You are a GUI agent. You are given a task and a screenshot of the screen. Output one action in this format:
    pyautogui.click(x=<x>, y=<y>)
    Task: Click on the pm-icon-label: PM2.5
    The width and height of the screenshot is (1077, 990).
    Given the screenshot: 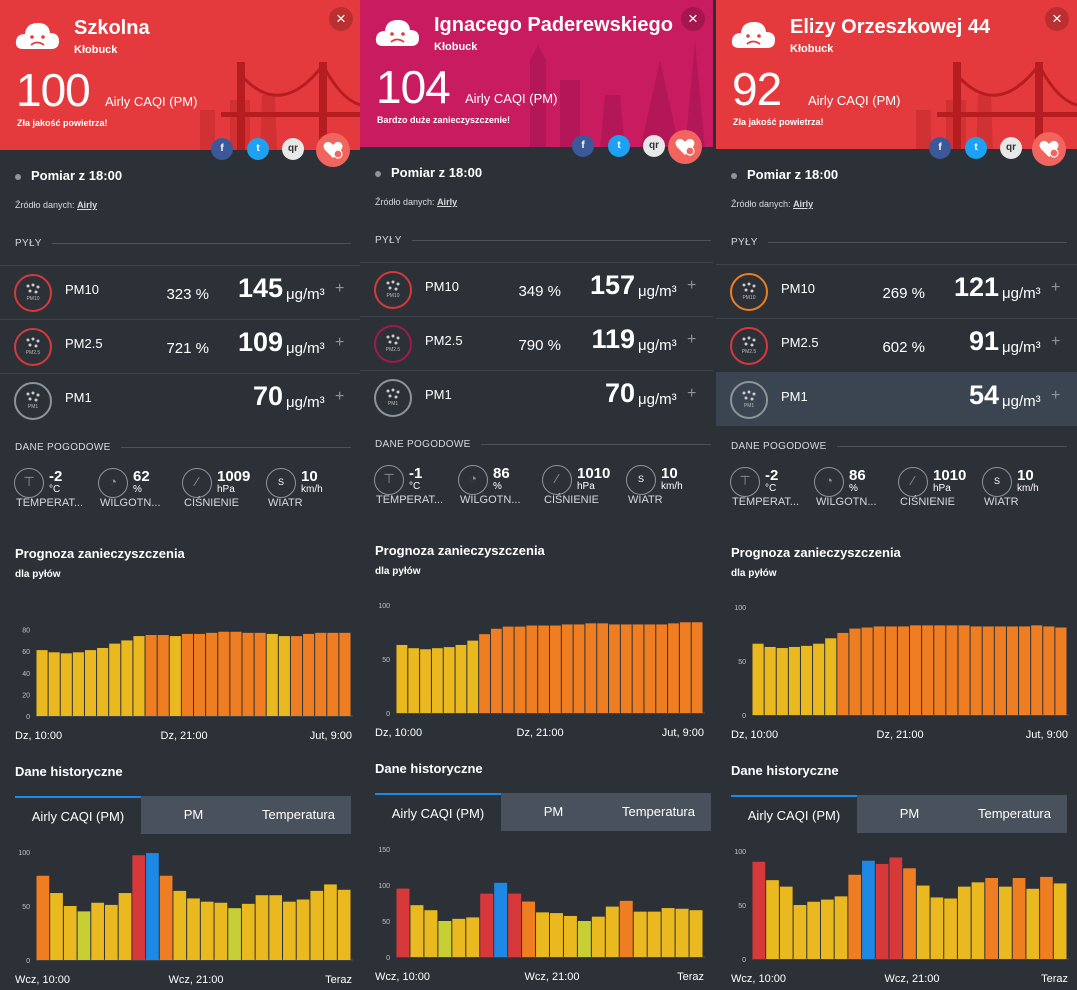 What is the action you would take?
    pyautogui.click(x=33, y=353)
    